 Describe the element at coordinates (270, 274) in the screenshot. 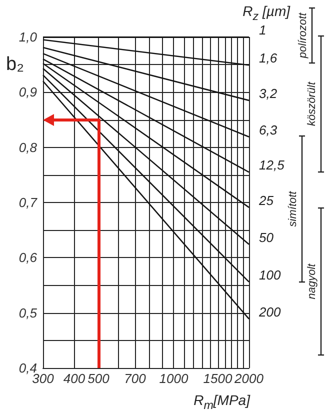

I see `series-label: 100` at that location.